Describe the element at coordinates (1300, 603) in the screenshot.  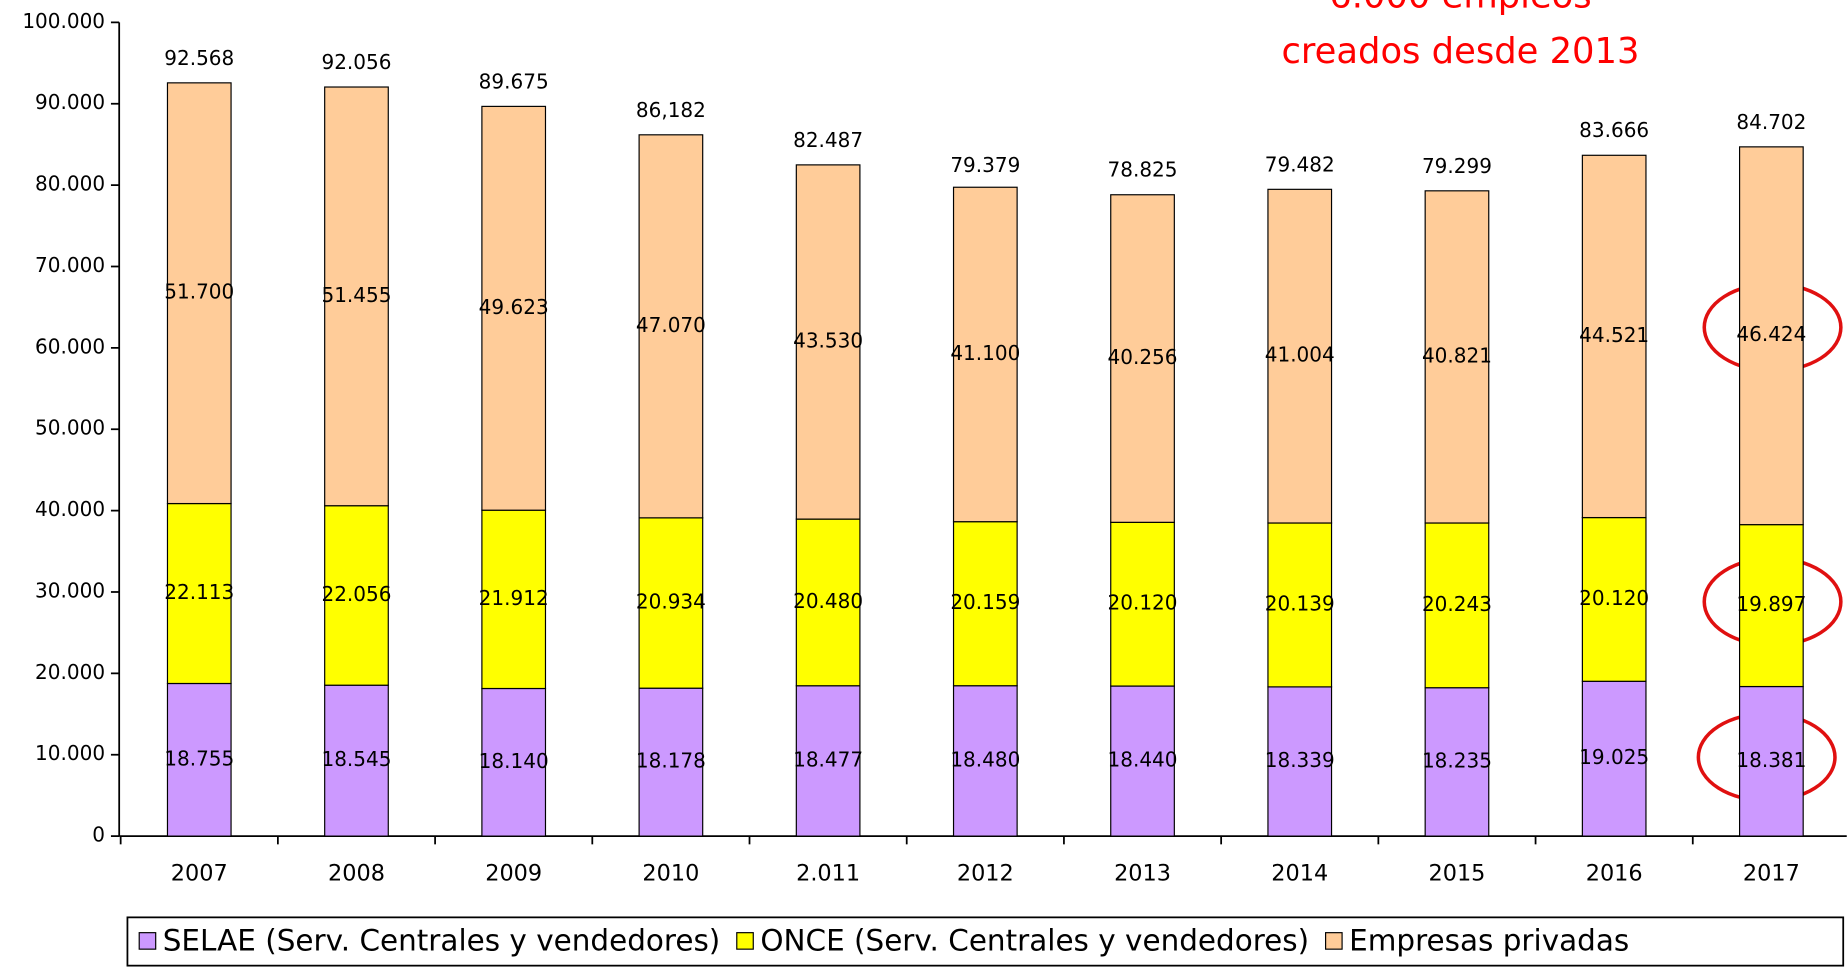
I see `value-label: 20.139` at that location.